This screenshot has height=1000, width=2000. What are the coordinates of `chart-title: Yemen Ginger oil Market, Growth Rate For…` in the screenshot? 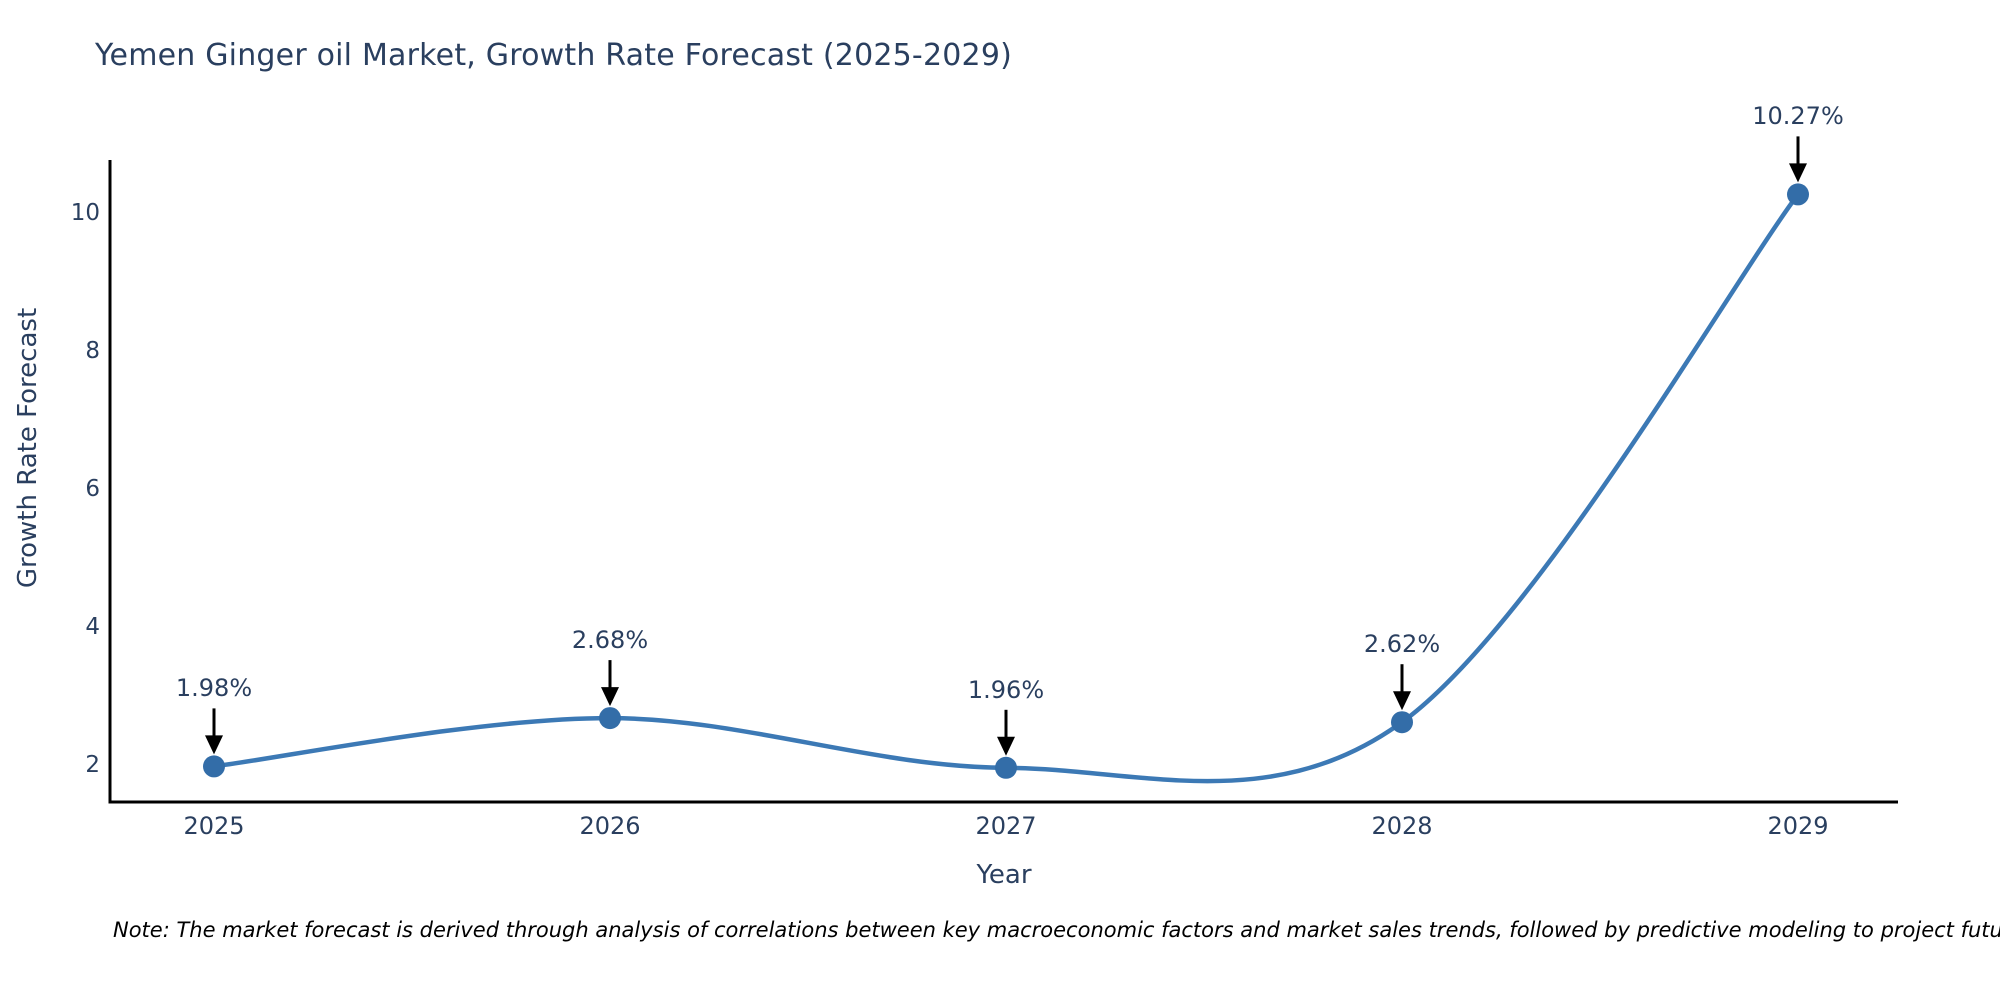 It's located at (554, 55).